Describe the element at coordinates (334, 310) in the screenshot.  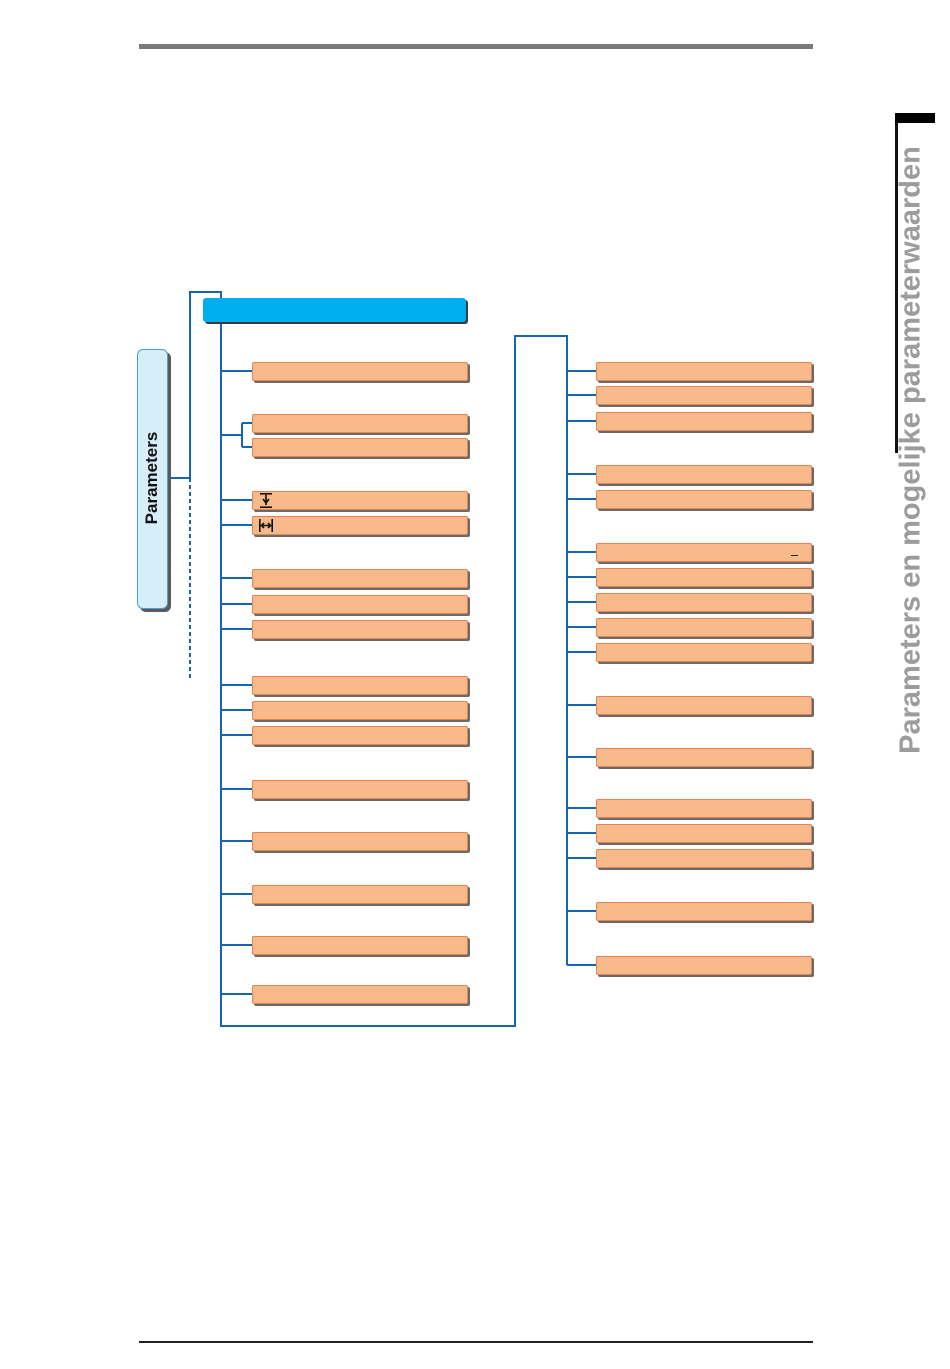
I see `tree-header-bar` at that location.